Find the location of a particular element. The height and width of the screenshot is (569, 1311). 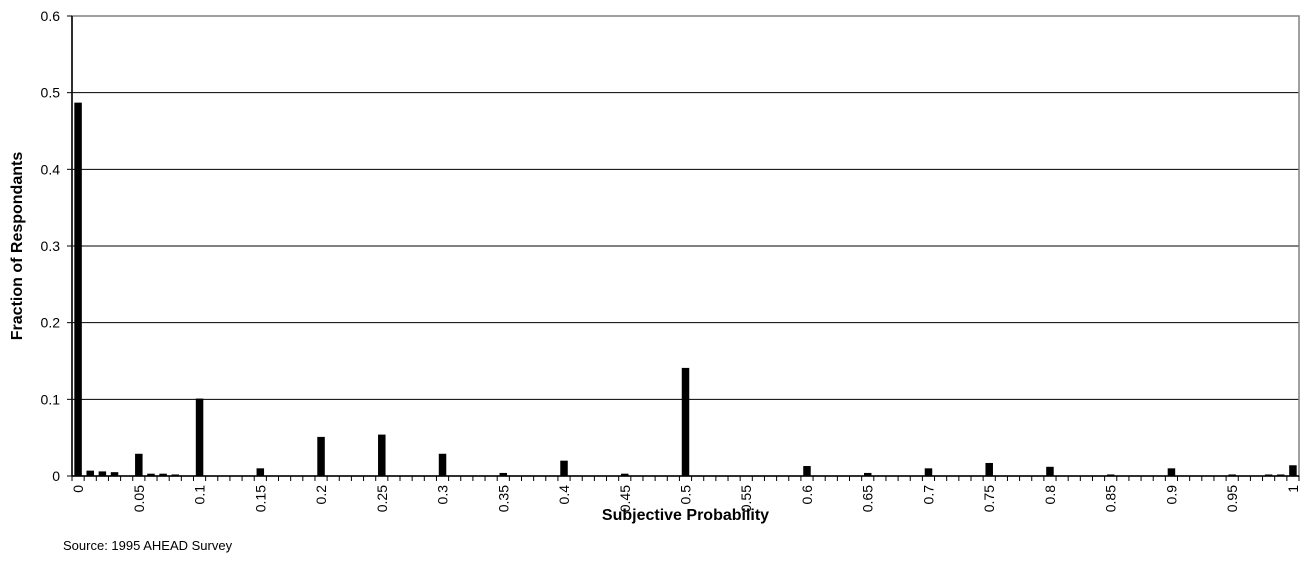

x-tick-label: 0.95 is located at coordinates (1232, 498).